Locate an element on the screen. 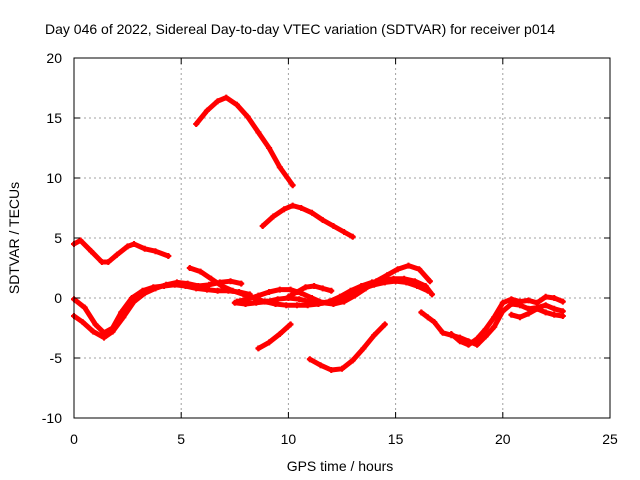 The height and width of the screenshot is (480, 640). y-tick-label: 0 is located at coordinates (58, 298).